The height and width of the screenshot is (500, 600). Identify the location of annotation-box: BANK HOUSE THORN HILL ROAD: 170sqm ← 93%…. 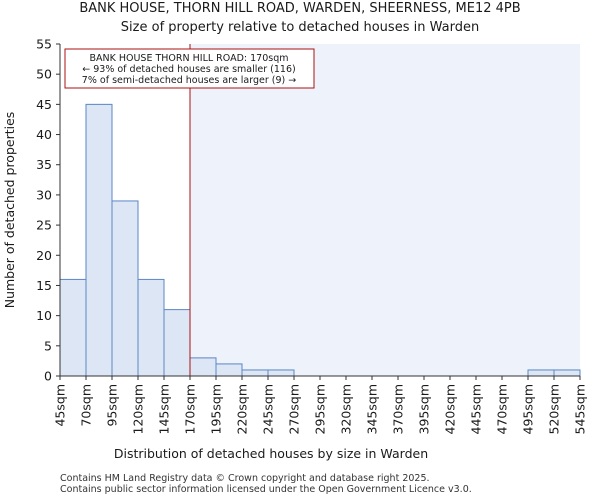
(189, 68).